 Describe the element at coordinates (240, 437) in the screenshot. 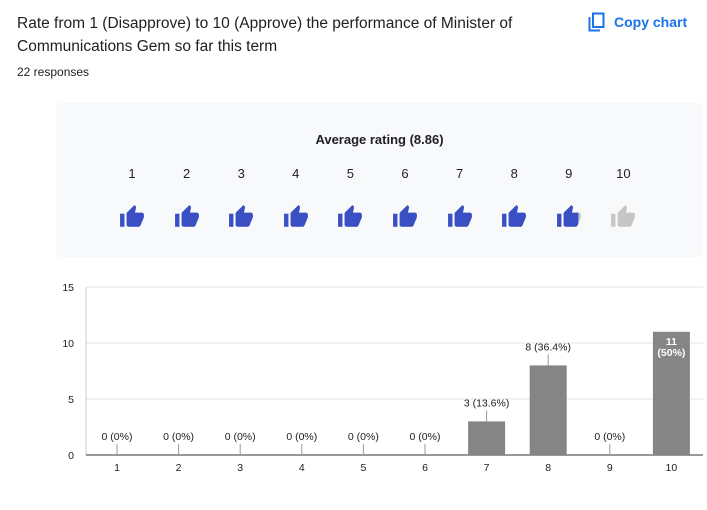

I see `data-label-3: 0 (0%)` at that location.